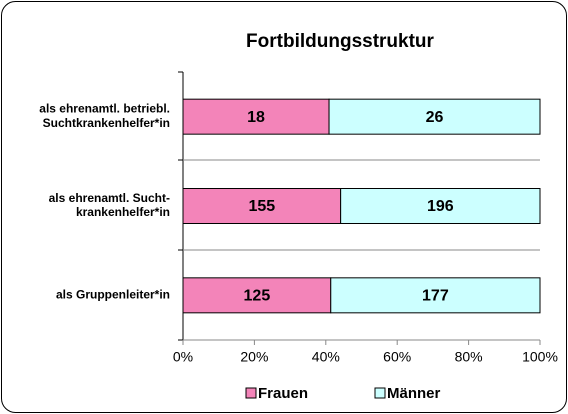  What do you see at coordinates (183, 357) in the screenshot?
I see `x-tick-label: 0%` at bounding box center [183, 357].